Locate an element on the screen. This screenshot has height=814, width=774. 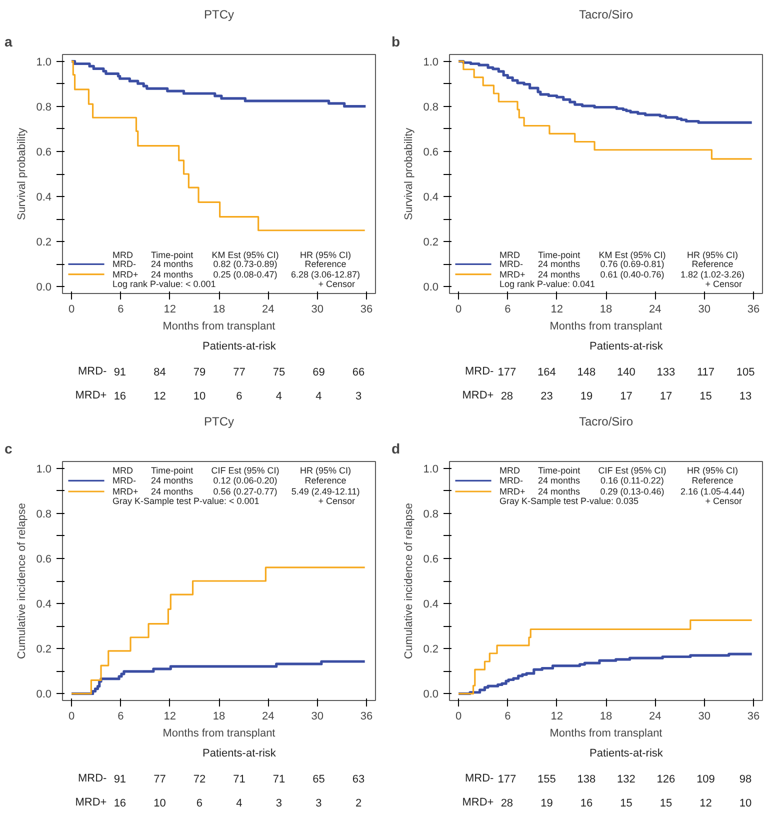
annotation: KM Est (95% CI) is located at coordinates (245, 255).